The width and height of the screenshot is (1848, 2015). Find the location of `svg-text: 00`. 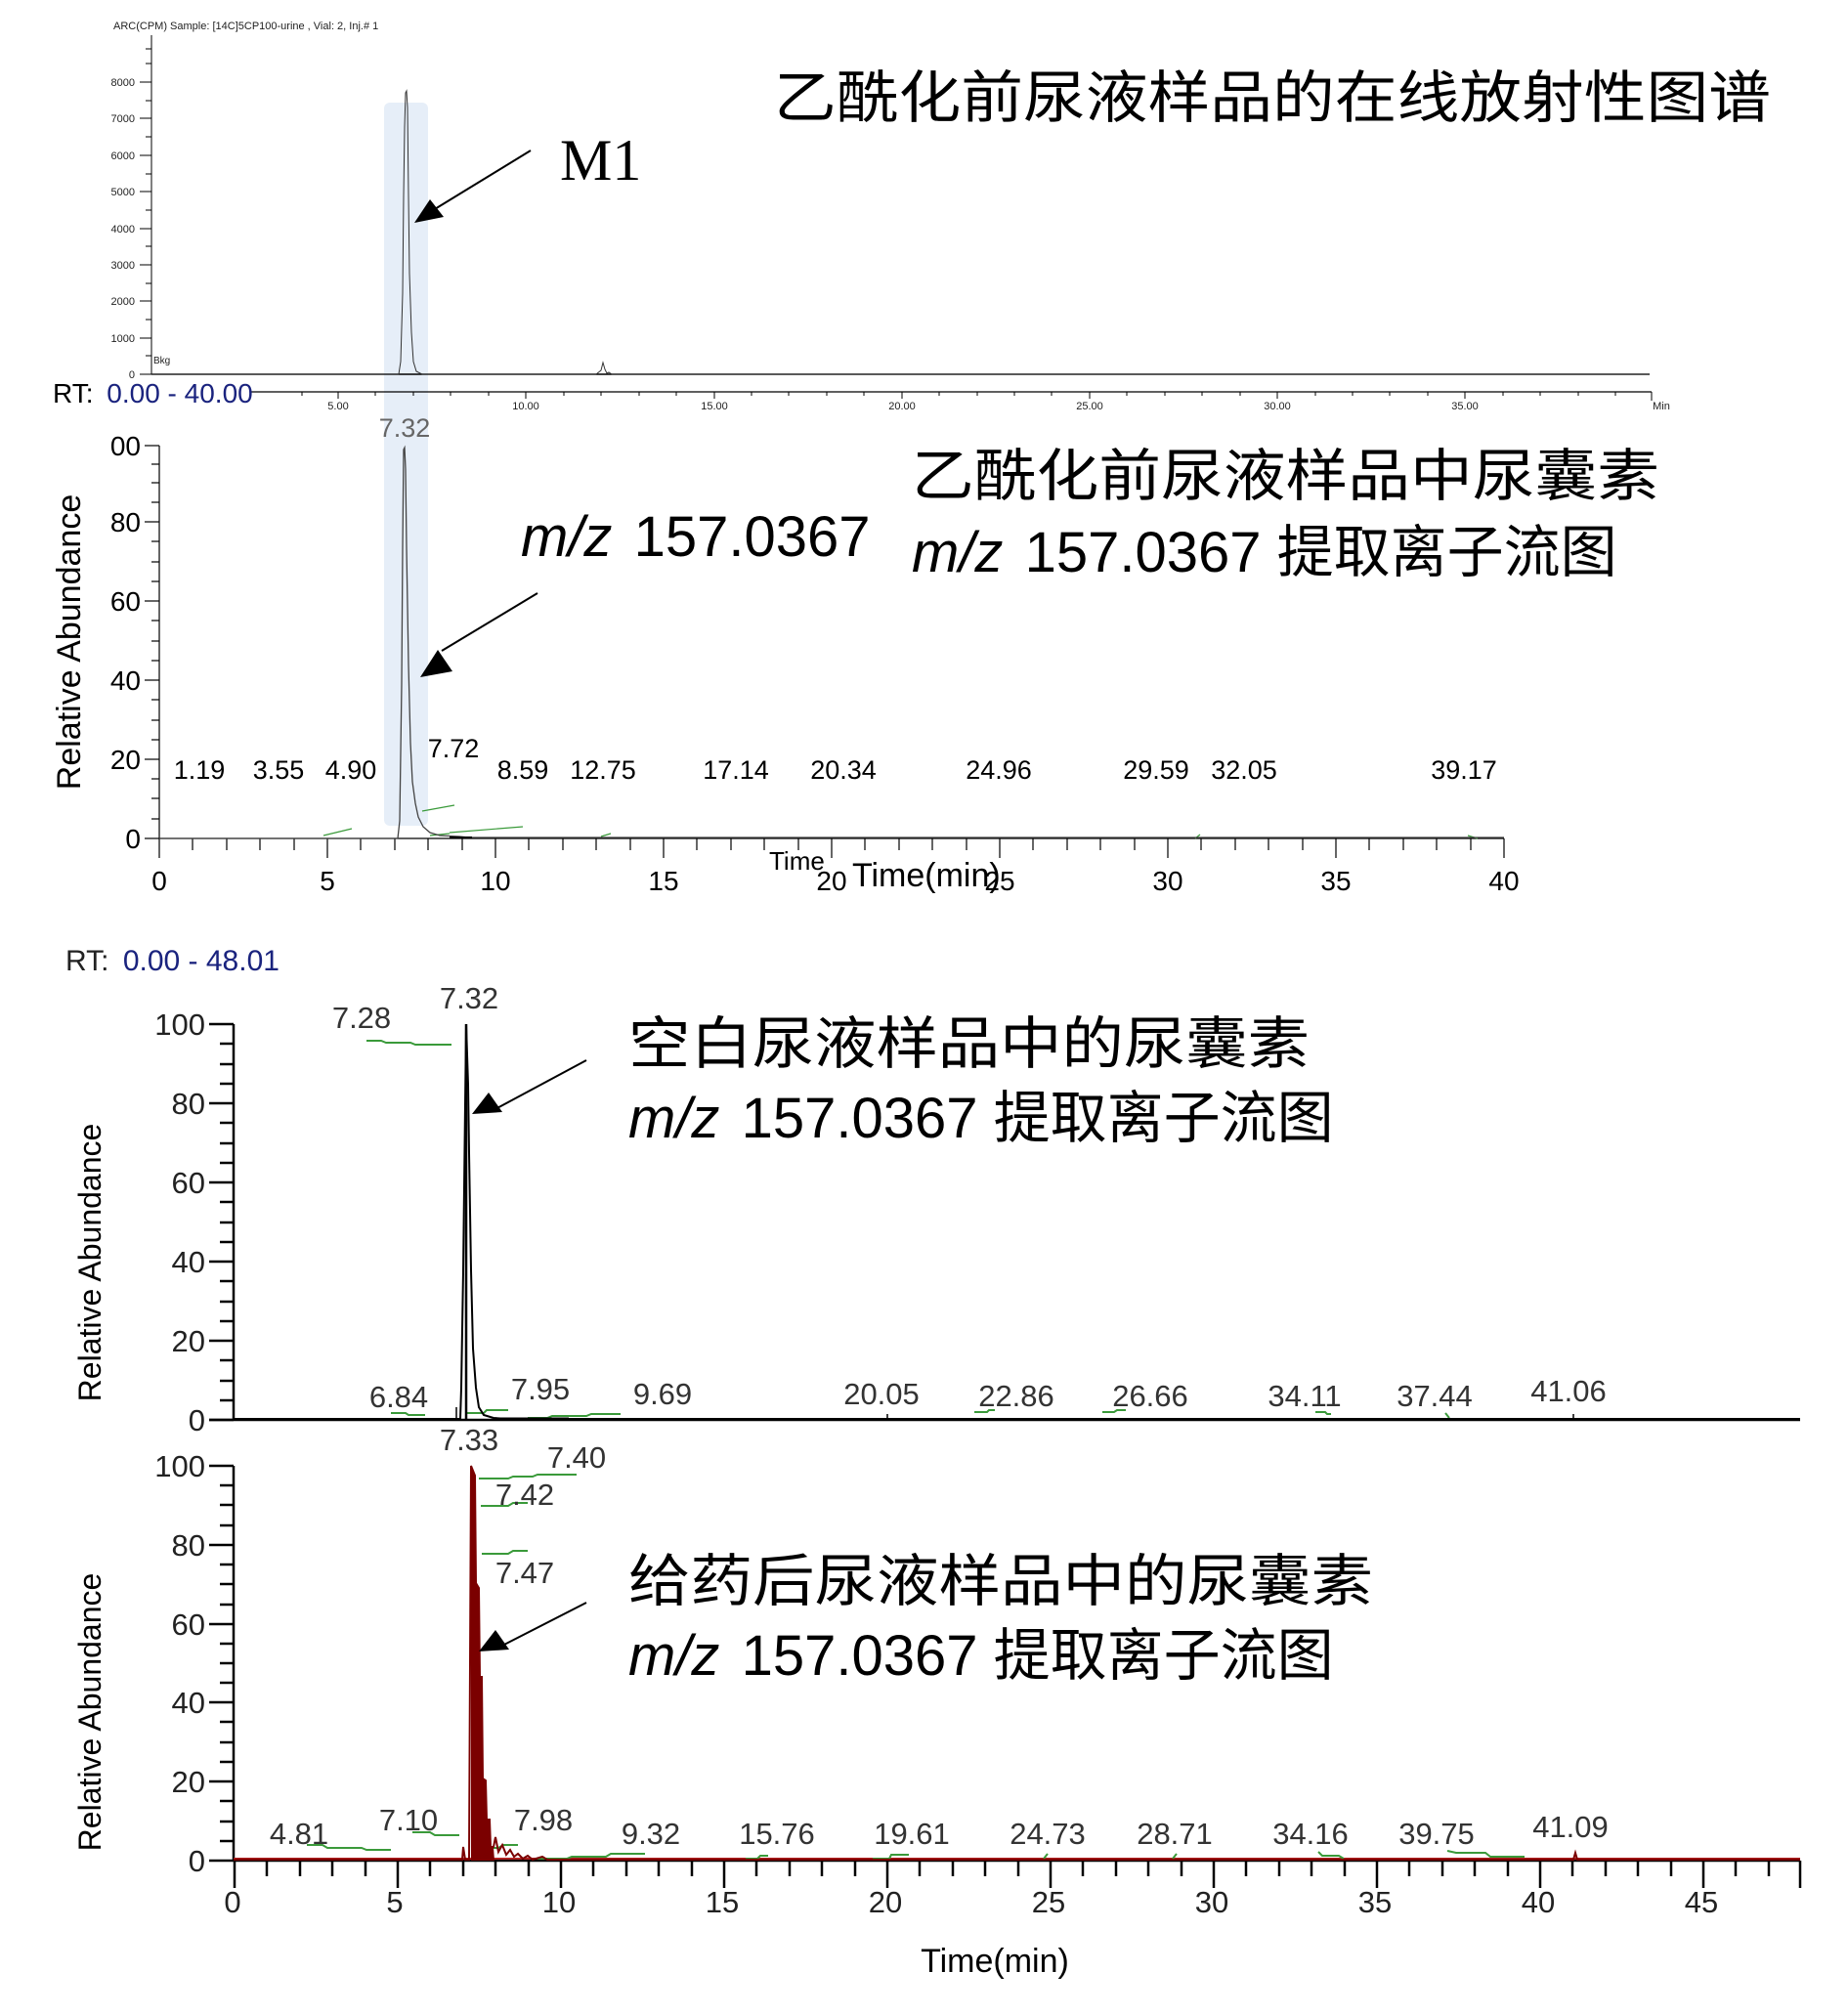

svg-text: 00 is located at coordinates (126, 446).